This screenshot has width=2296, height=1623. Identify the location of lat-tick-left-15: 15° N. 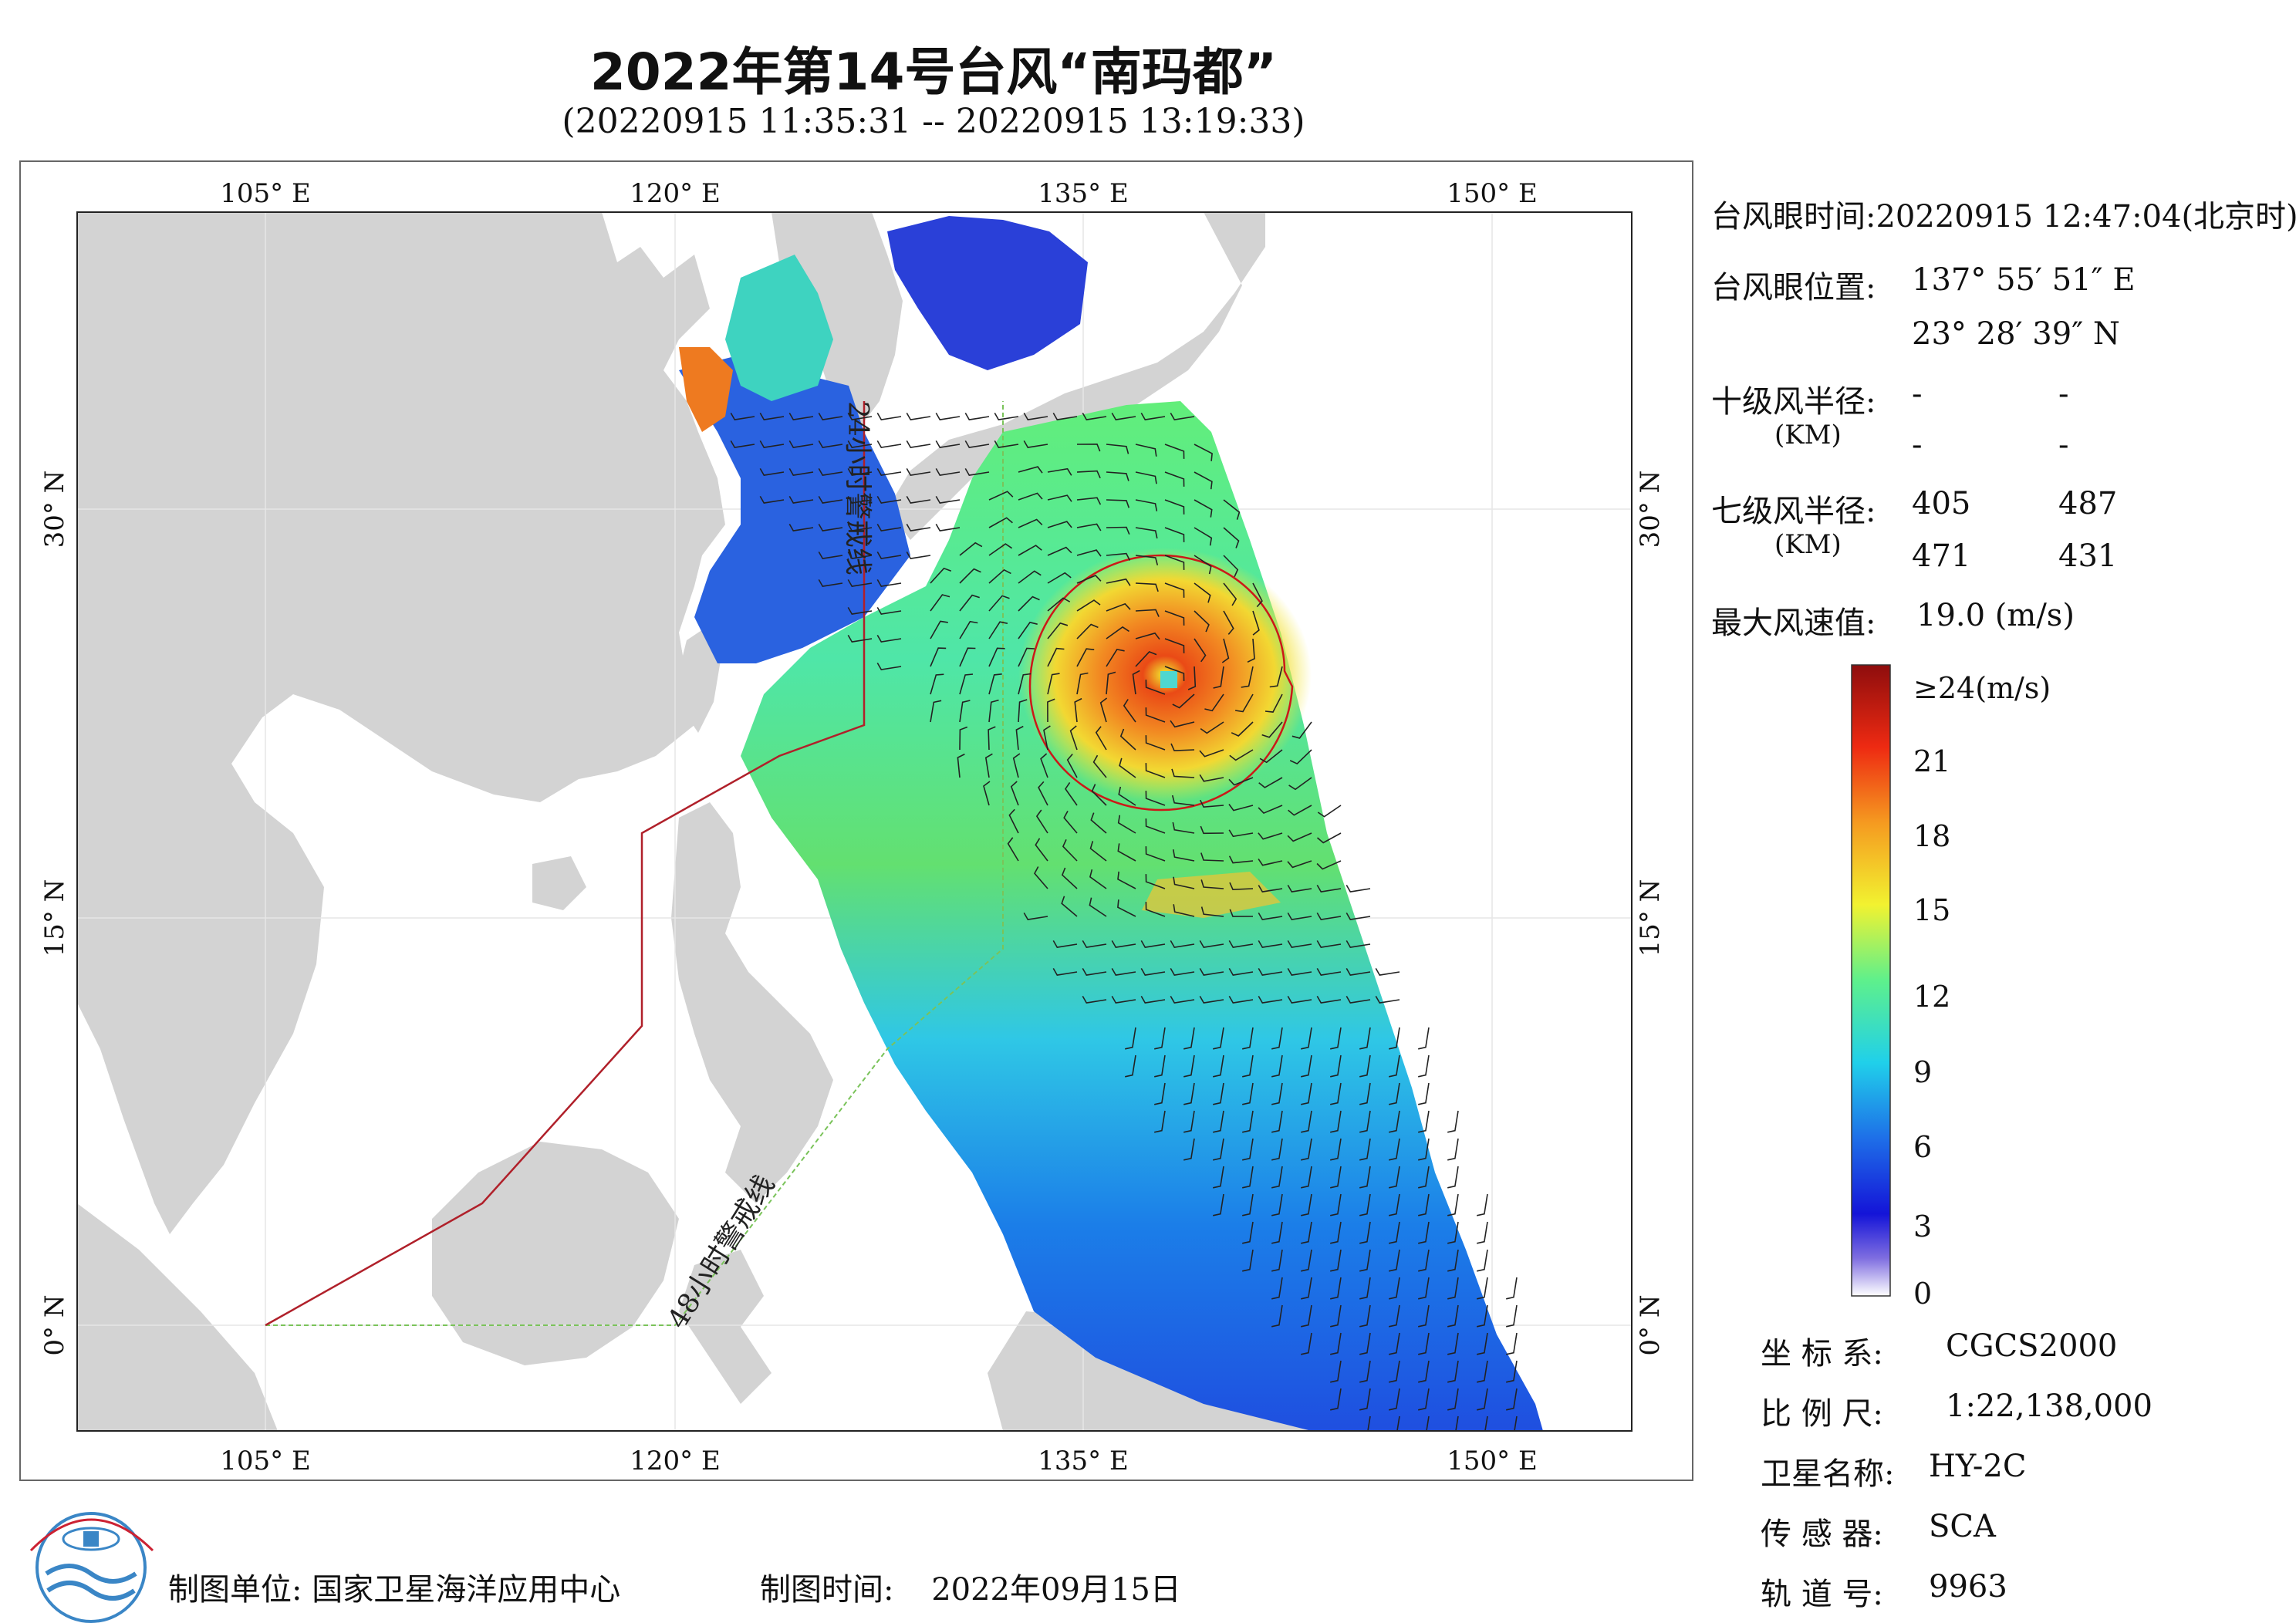
(54, 918).